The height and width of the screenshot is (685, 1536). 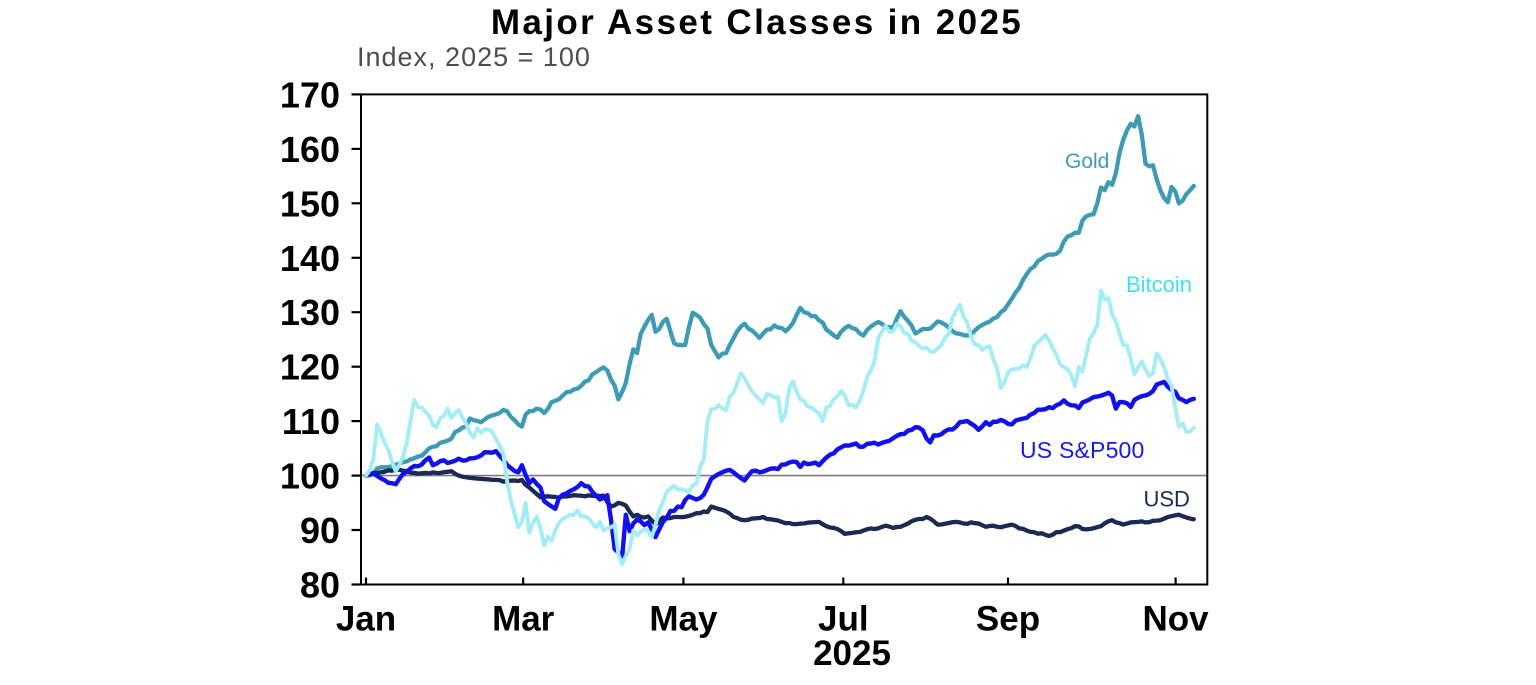 What do you see at coordinates (843, 619) in the screenshot?
I see `svg-text: Jul` at bounding box center [843, 619].